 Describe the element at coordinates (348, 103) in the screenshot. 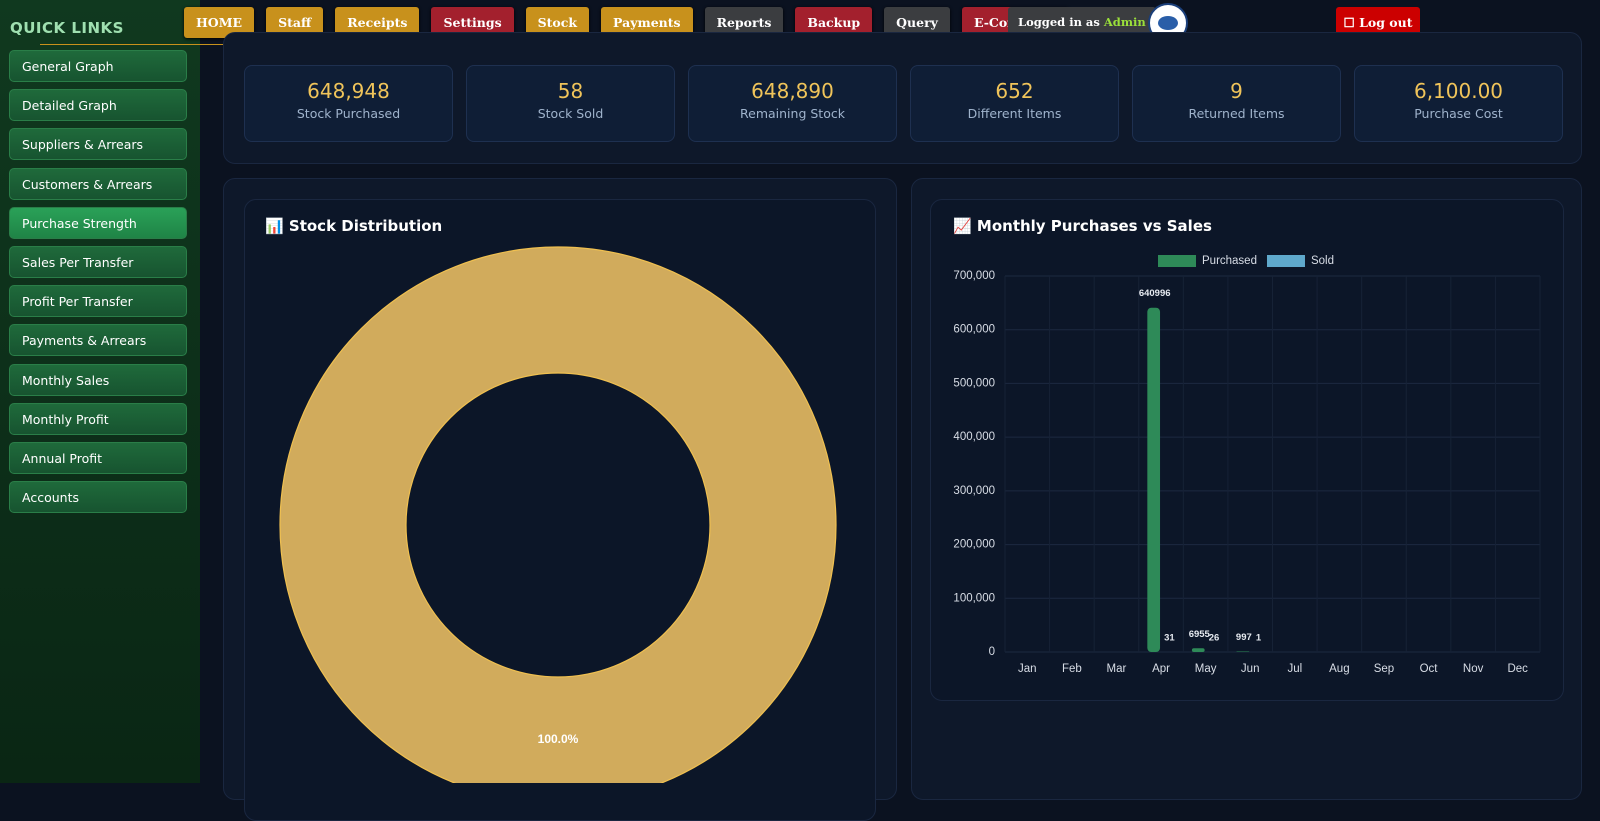

I see `stat-card: 648,948 Stock Purchased` at that location.